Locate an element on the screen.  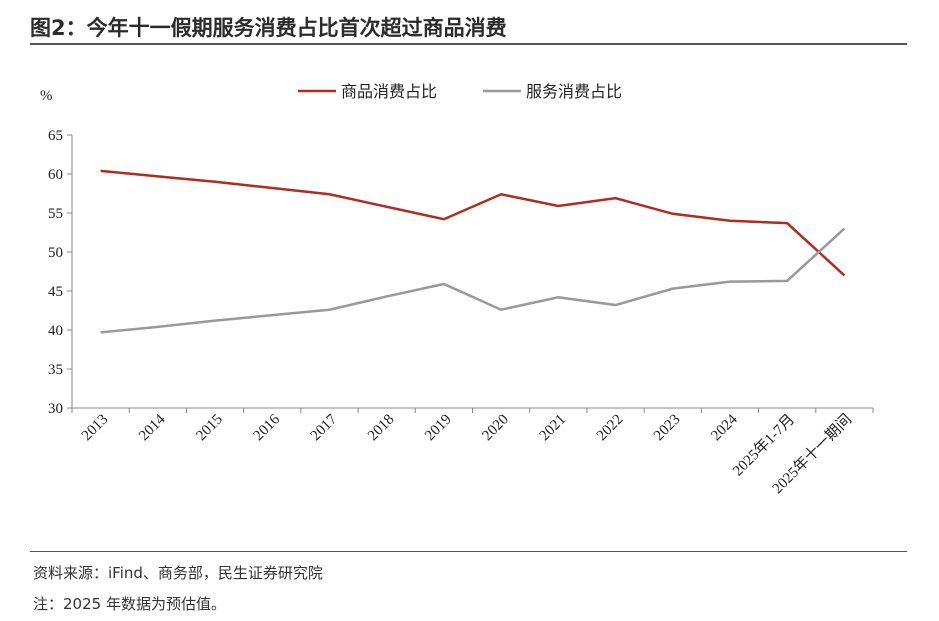
x-tick-label: 2017 is located at coordinates (324, 427).